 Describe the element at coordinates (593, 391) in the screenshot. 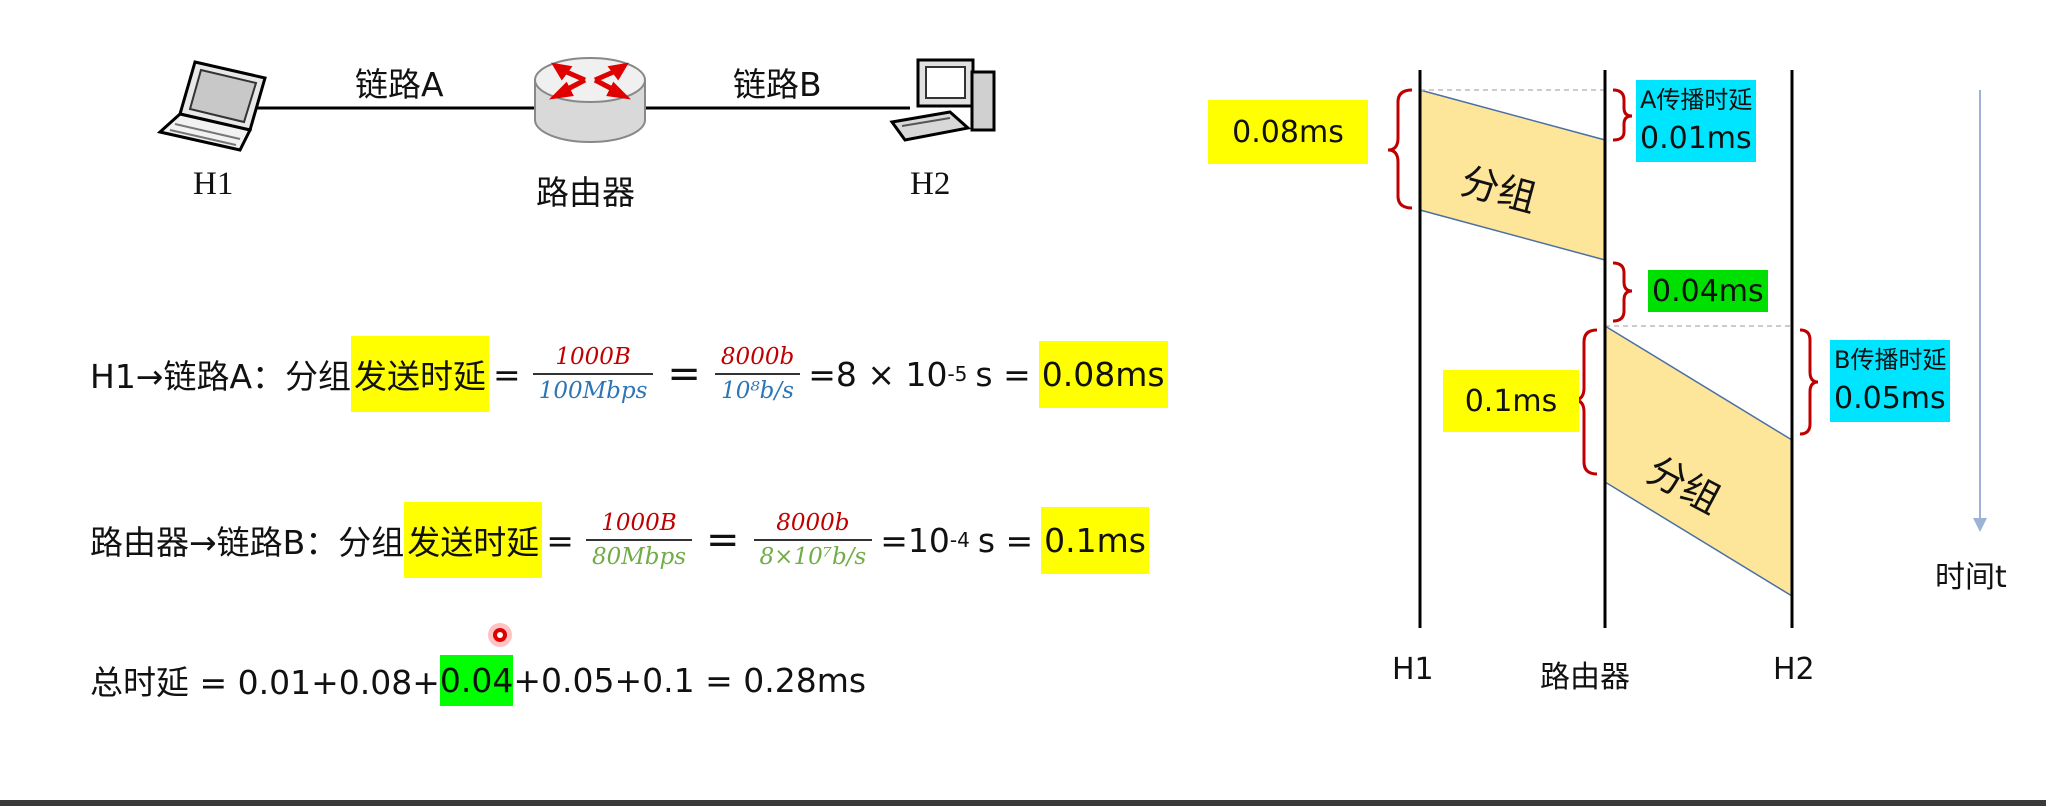

I see `formula1-den1: 100Mbps` at that location.